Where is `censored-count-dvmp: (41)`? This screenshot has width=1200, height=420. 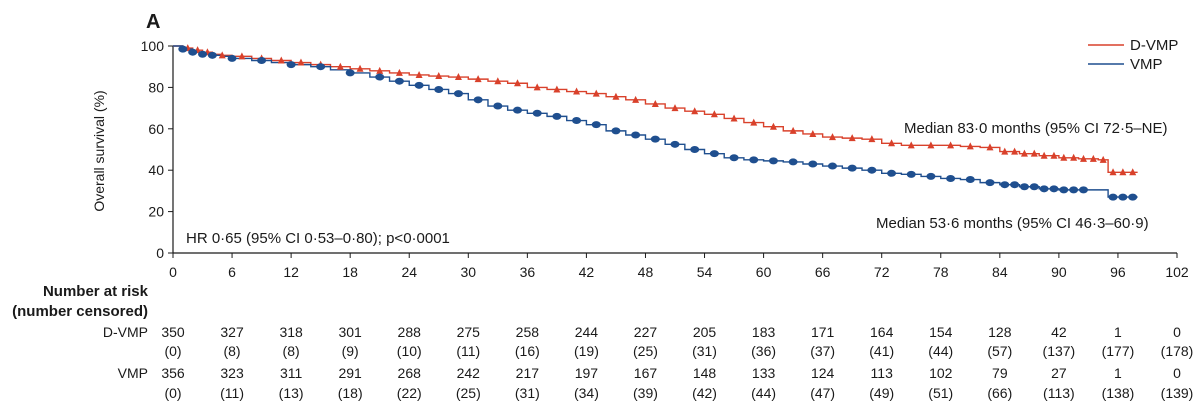 censored-count-dvmp: (41) is located at coordinates (881, 351).